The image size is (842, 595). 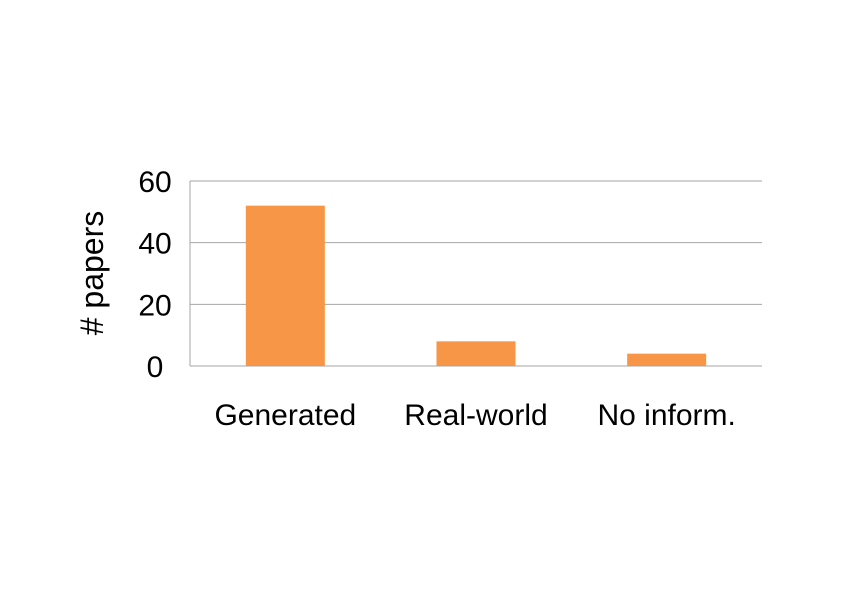 I want to click on y-tick-label: 0, so click(x=155, y=367).